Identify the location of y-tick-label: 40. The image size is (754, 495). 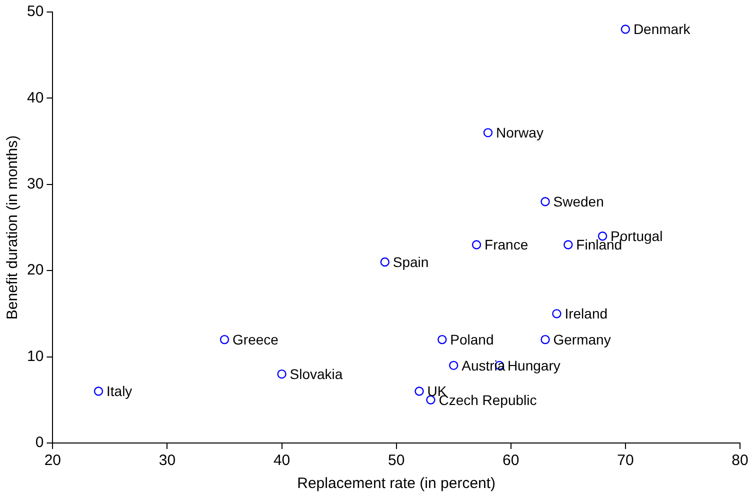
(35, 97).